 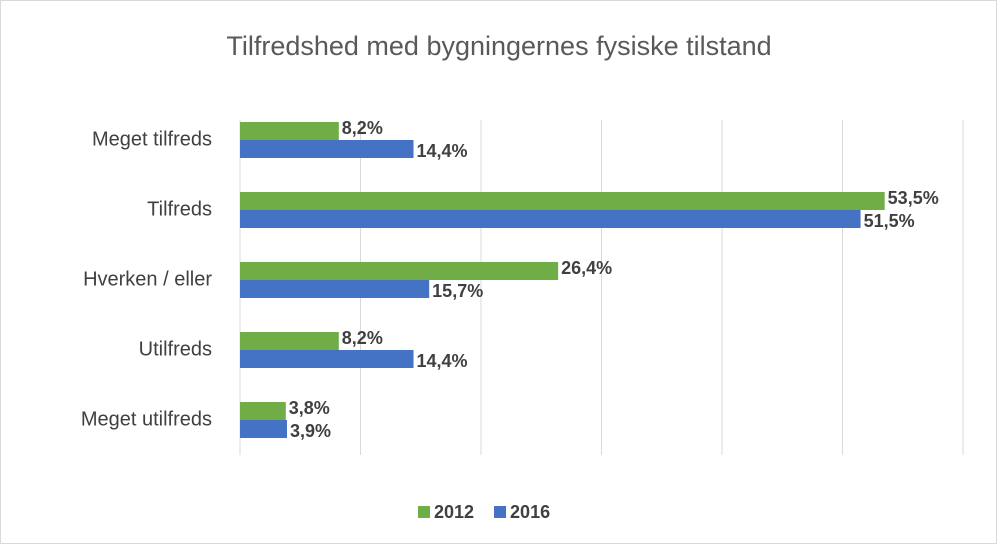 I want to click on data-label: 51,5%, so click(x=889, y=221).